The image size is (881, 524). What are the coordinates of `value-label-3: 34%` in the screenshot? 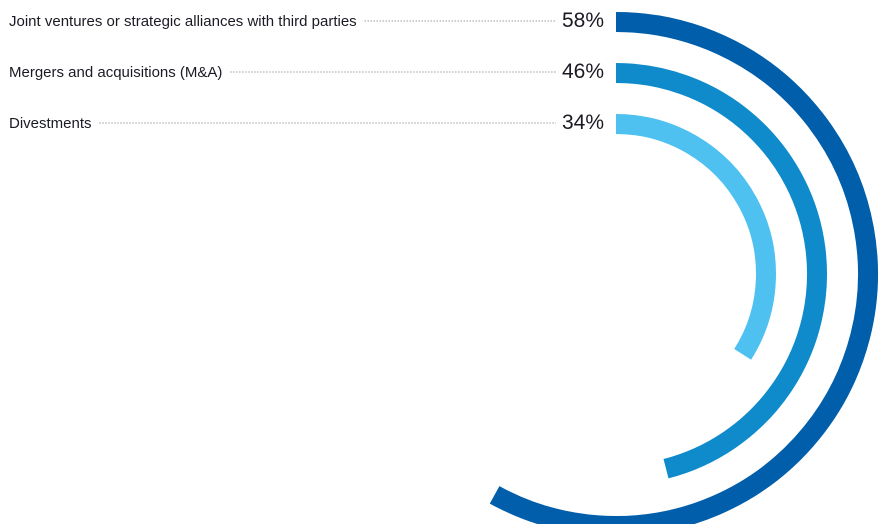 It's located at (583, 122).